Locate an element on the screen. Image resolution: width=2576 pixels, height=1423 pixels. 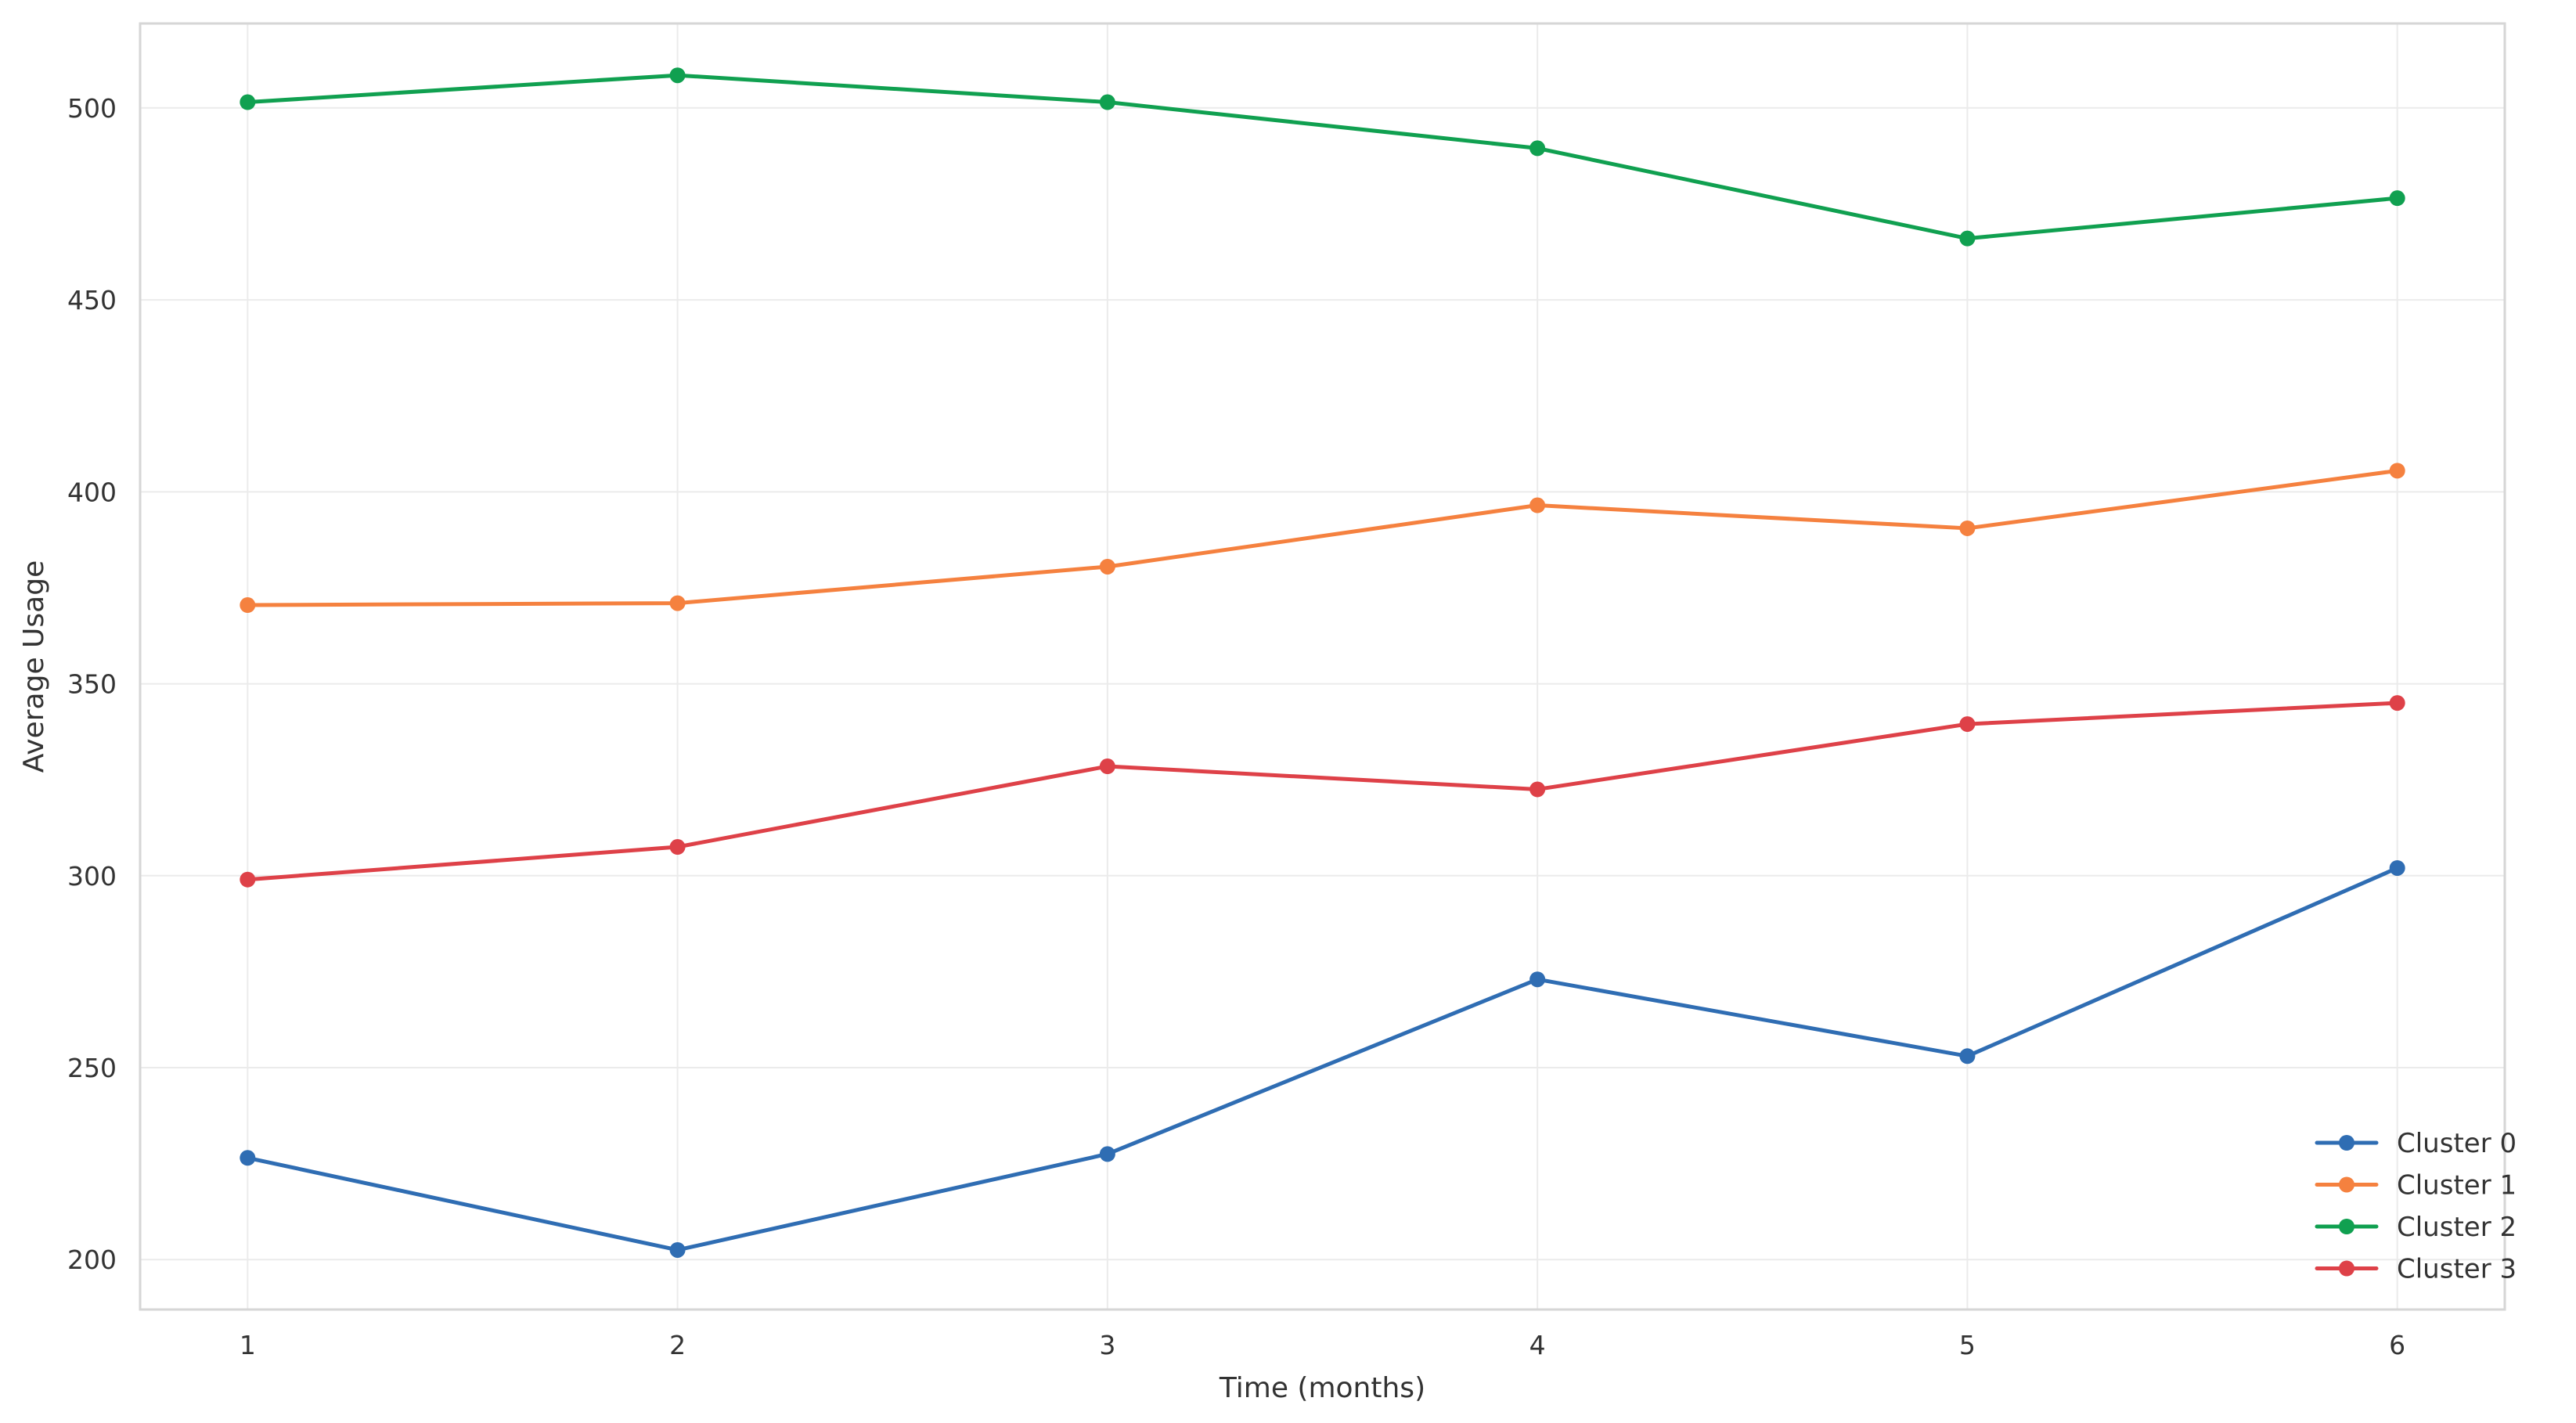
y-axis-label: Average Usage is located at coordinates (34, 666).